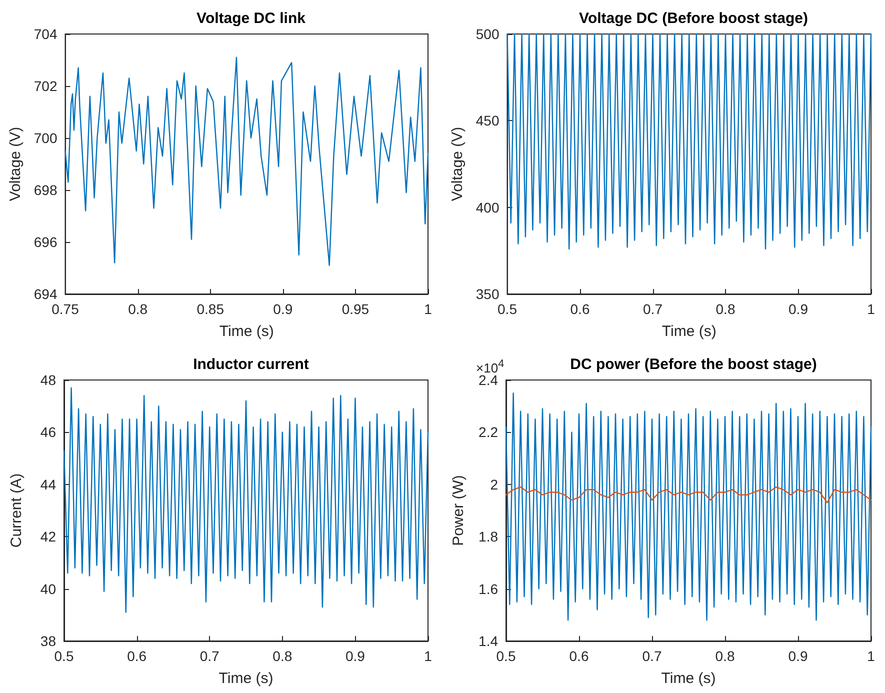 Image resolution: width=885 pixels, height=693 pixels. I want to click on y-tick-label: 500, so click(488, 34).